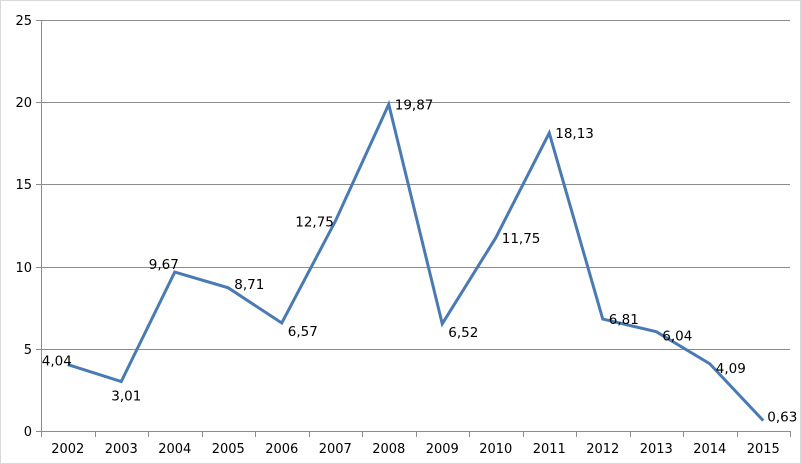 Image resolution: width=801 pixels, height=464 pixels. What do you see at coordinates (23, 268) in the screenshot?
I see `y-tick-label: 10` at bounding box center [23, 268].